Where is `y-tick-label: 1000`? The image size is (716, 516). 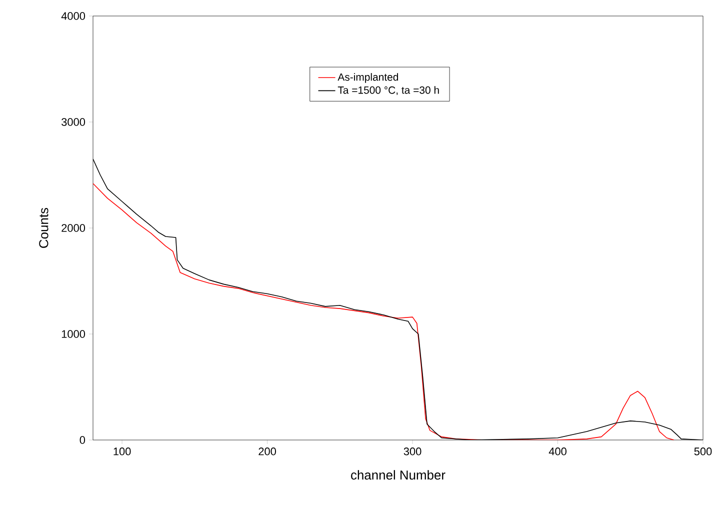 y-tick-label: 1000 is located at coordinates (74, 334).